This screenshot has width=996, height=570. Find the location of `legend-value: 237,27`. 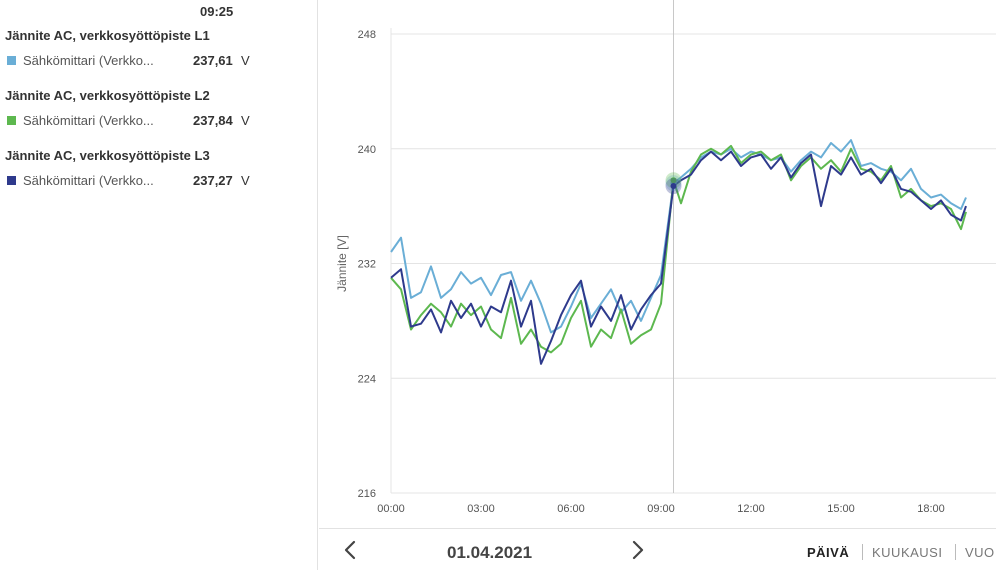

legend-value: 237,27 is located at coordinates (213, 180).